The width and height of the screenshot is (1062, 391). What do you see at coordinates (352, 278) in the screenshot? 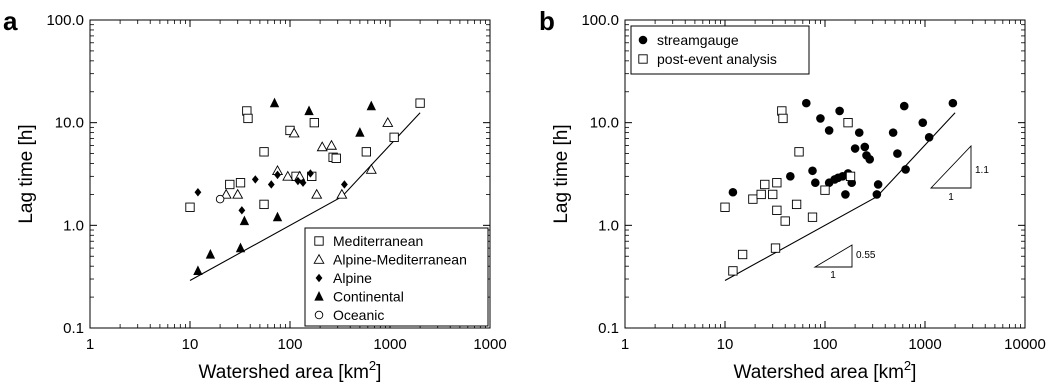
I see `legend-label: Alpine` at bounding box center [352, 278].